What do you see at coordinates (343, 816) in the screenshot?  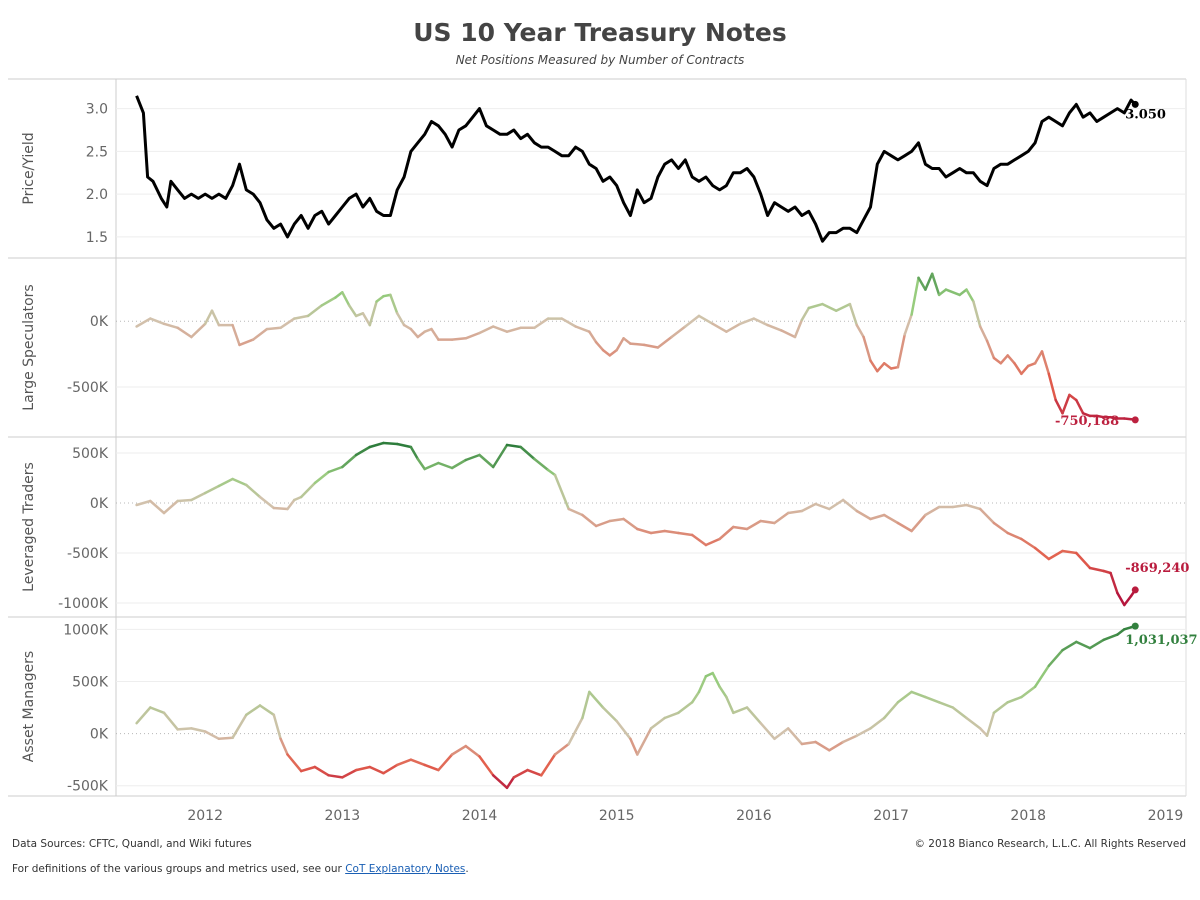 I see `x-tick-label: 2013` at bounding box center [343, 816].